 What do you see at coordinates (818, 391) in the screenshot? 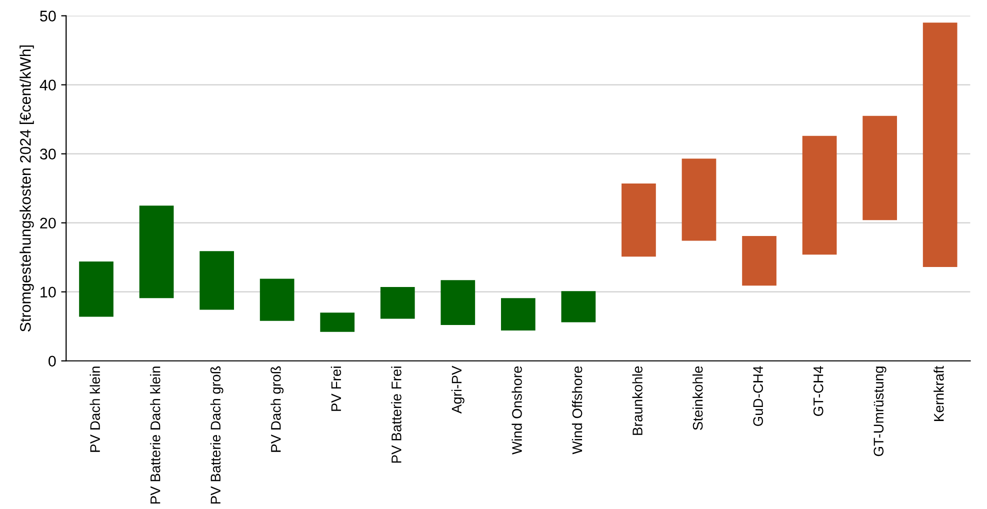
I see `x-tick-label: GT-CH4` at bounding box center [818, 391].